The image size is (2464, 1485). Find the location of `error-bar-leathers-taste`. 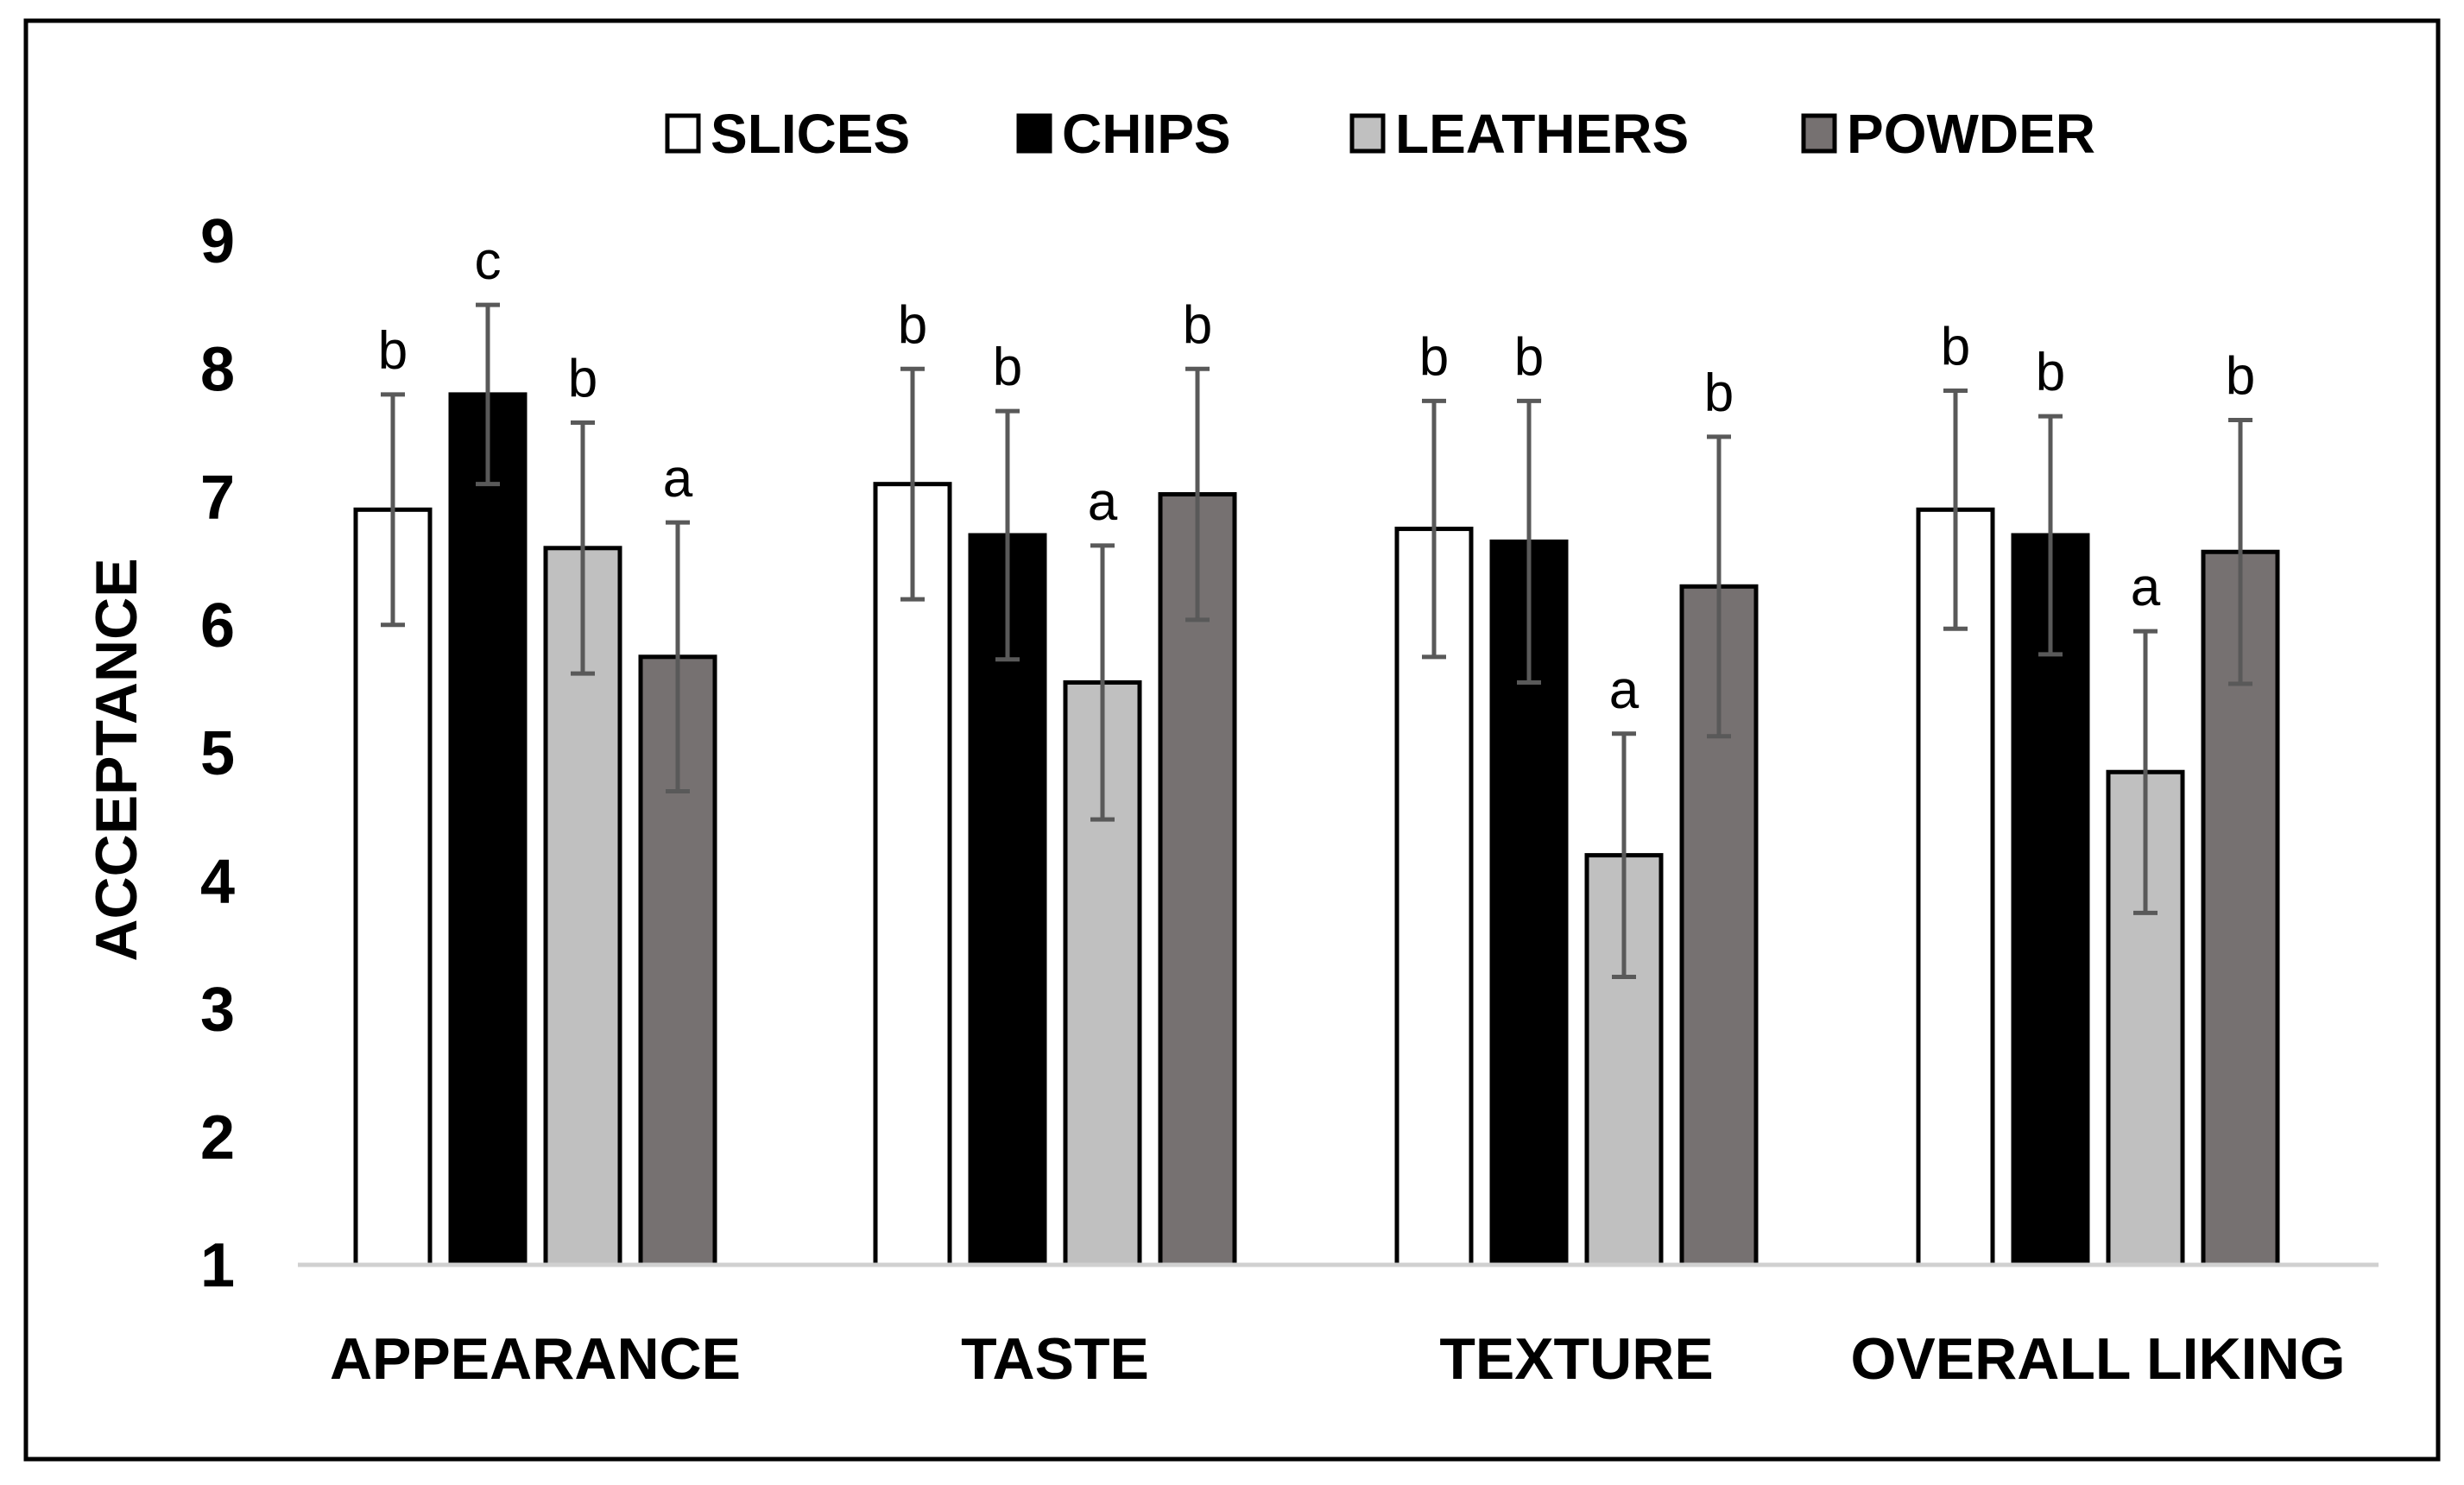

error-bar-leathers-taste is located at coordinates (1102, 682).